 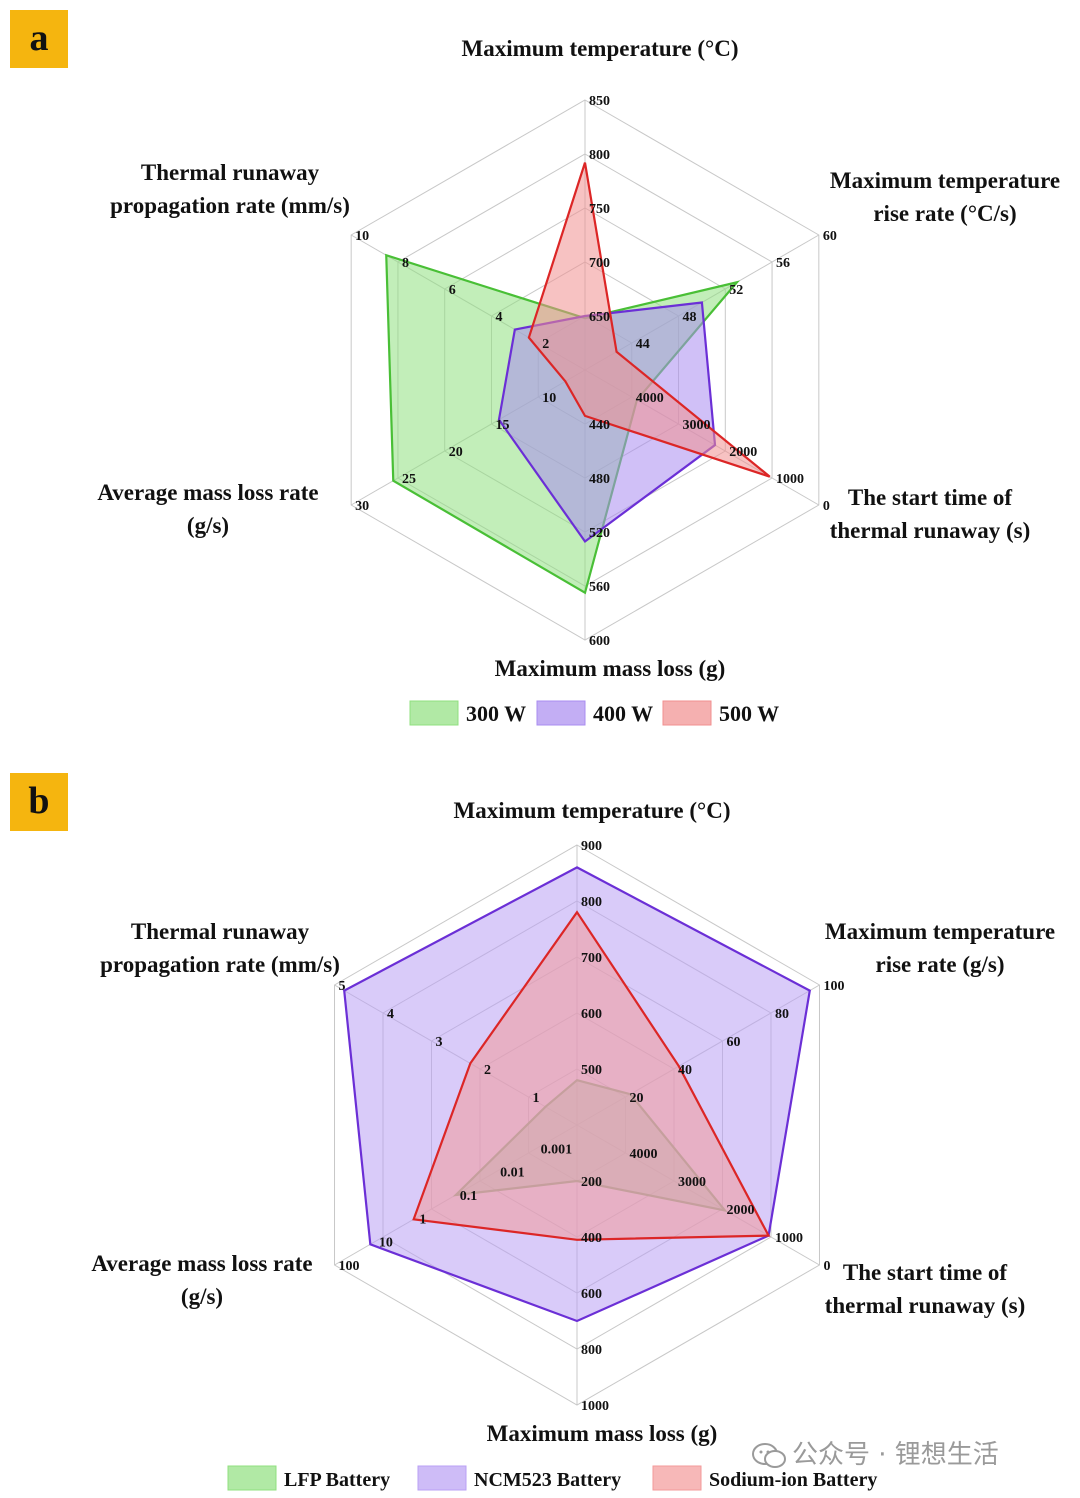 I want to click on panel-label-a: a, so click(x=39, y=39).